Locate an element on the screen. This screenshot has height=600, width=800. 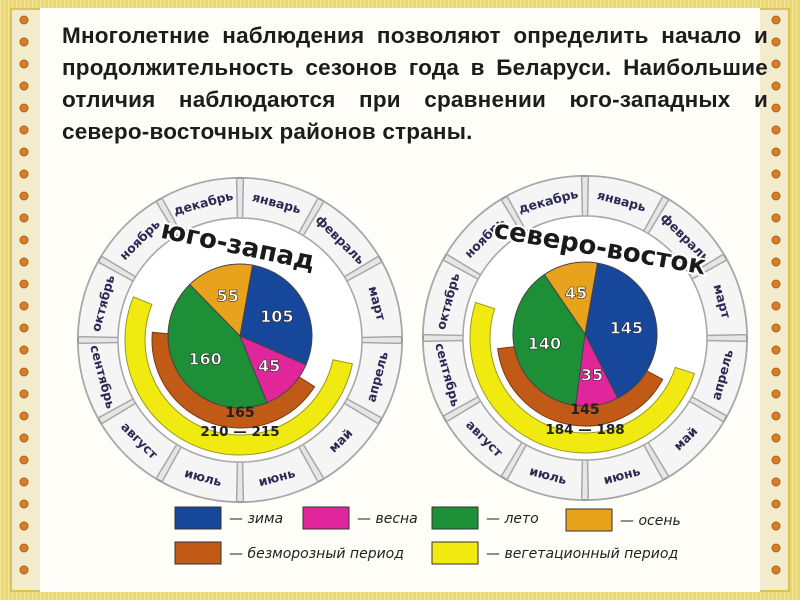
frostfree-label: 145 is located at coordinates (584, 410).